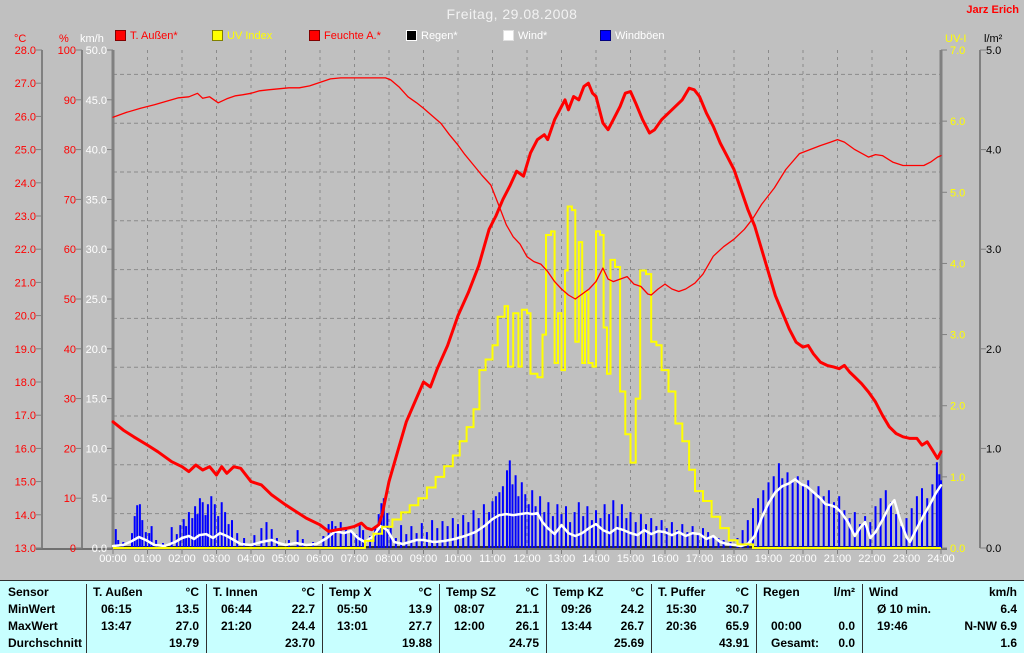 Image resolution: width=1024 pixels, height=653 pixels. Describe the element at coordinates (70, 499) in the screenshot. I see `percent-tick-label: 10` at that location.